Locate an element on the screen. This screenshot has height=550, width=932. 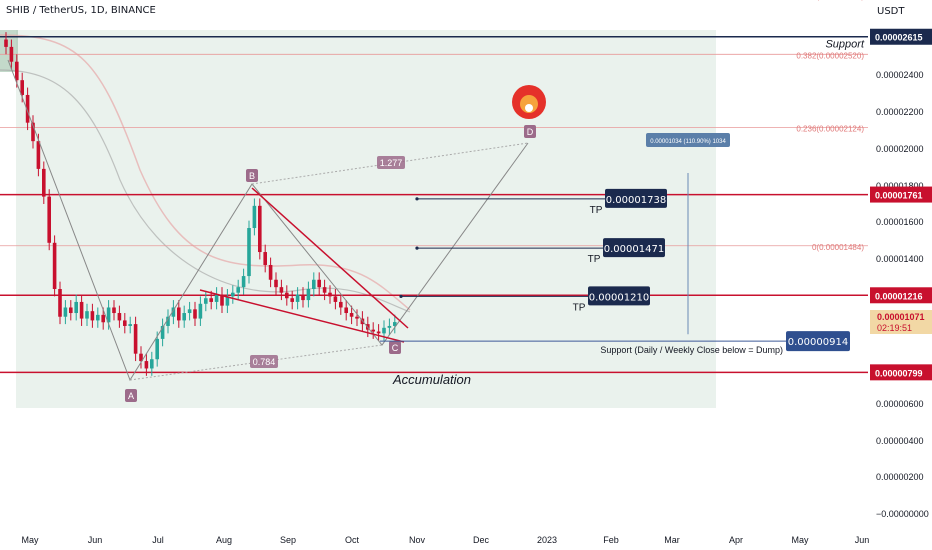
time-tick: Sep is located at coordinates (288, 540).